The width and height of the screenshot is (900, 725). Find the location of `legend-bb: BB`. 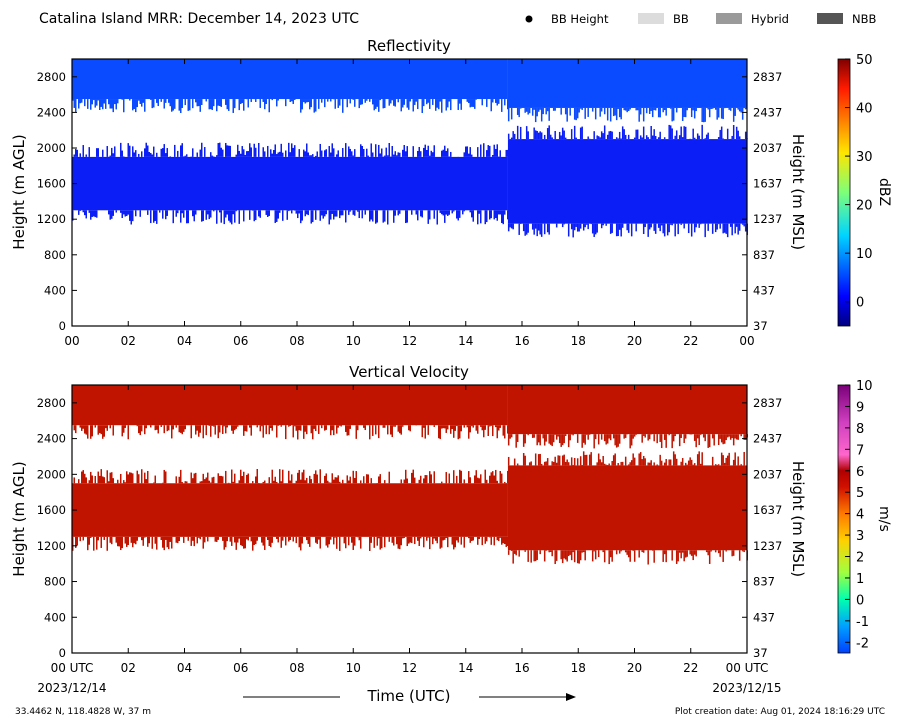

legend-bb: BB is located at coordinates (681, 19).